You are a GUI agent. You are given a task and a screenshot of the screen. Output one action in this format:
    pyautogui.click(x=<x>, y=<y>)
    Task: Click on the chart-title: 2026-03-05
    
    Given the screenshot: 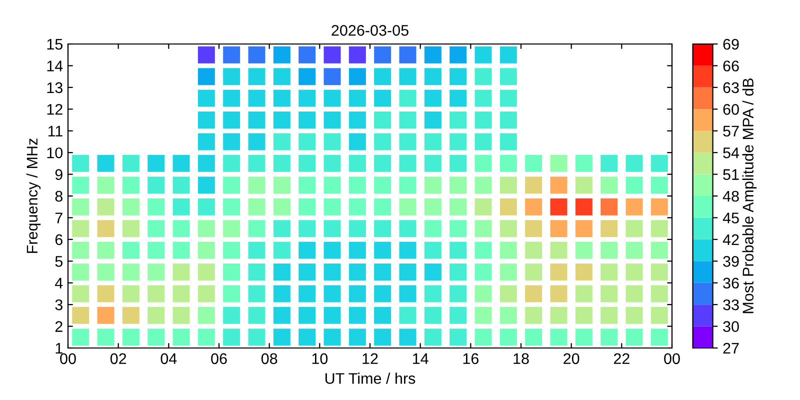 What is the action you would take?
    pyautogui.click(x=370, y=30)
    